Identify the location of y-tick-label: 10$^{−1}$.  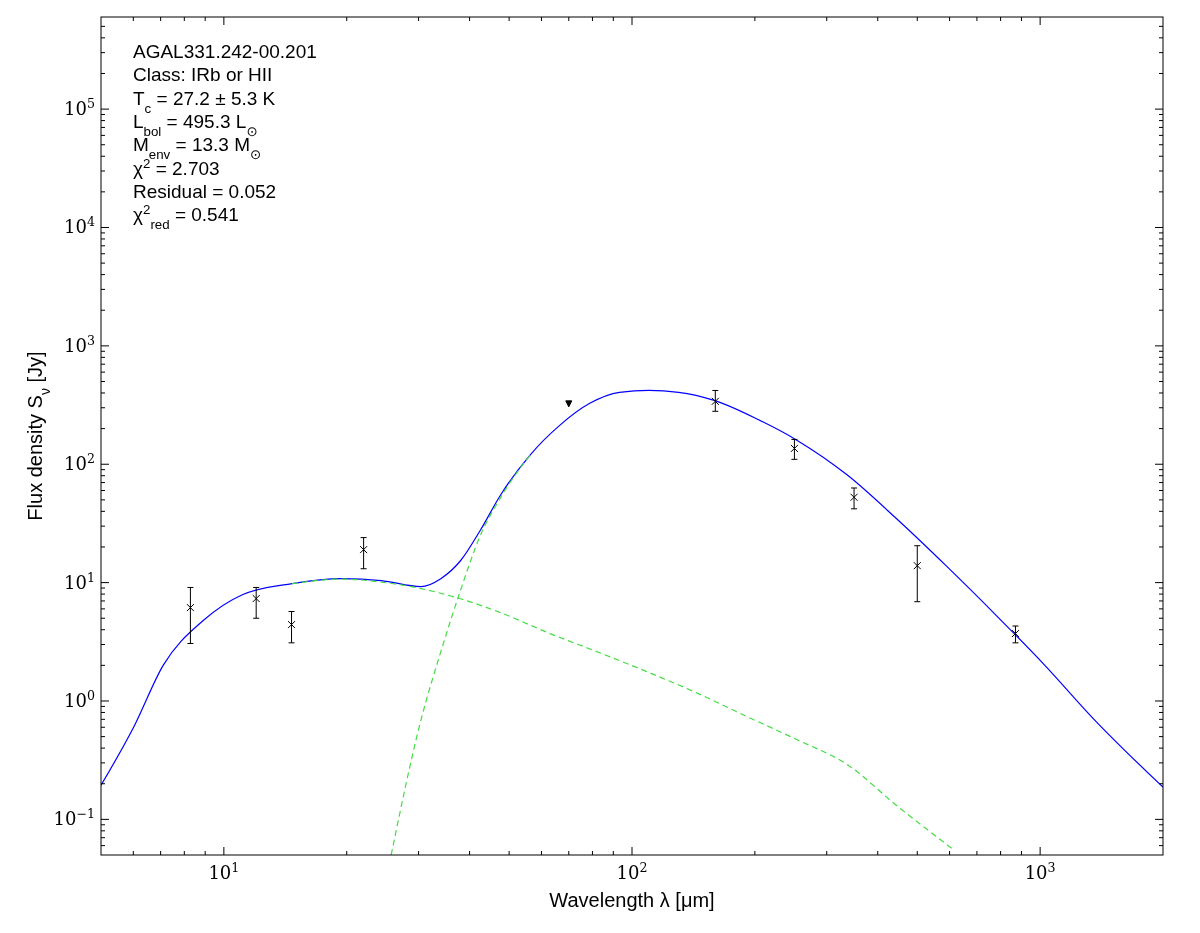
(74, 817).